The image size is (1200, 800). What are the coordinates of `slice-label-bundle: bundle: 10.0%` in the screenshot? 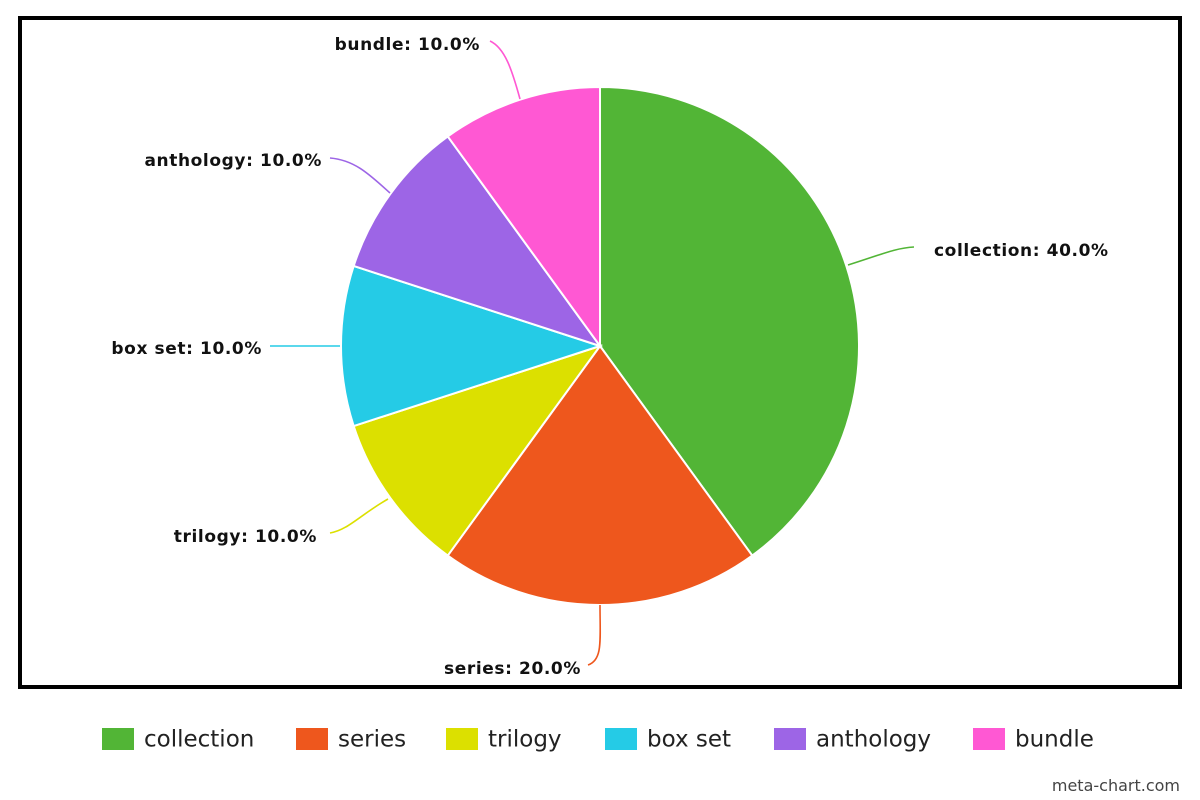 It's located at (407, 45).